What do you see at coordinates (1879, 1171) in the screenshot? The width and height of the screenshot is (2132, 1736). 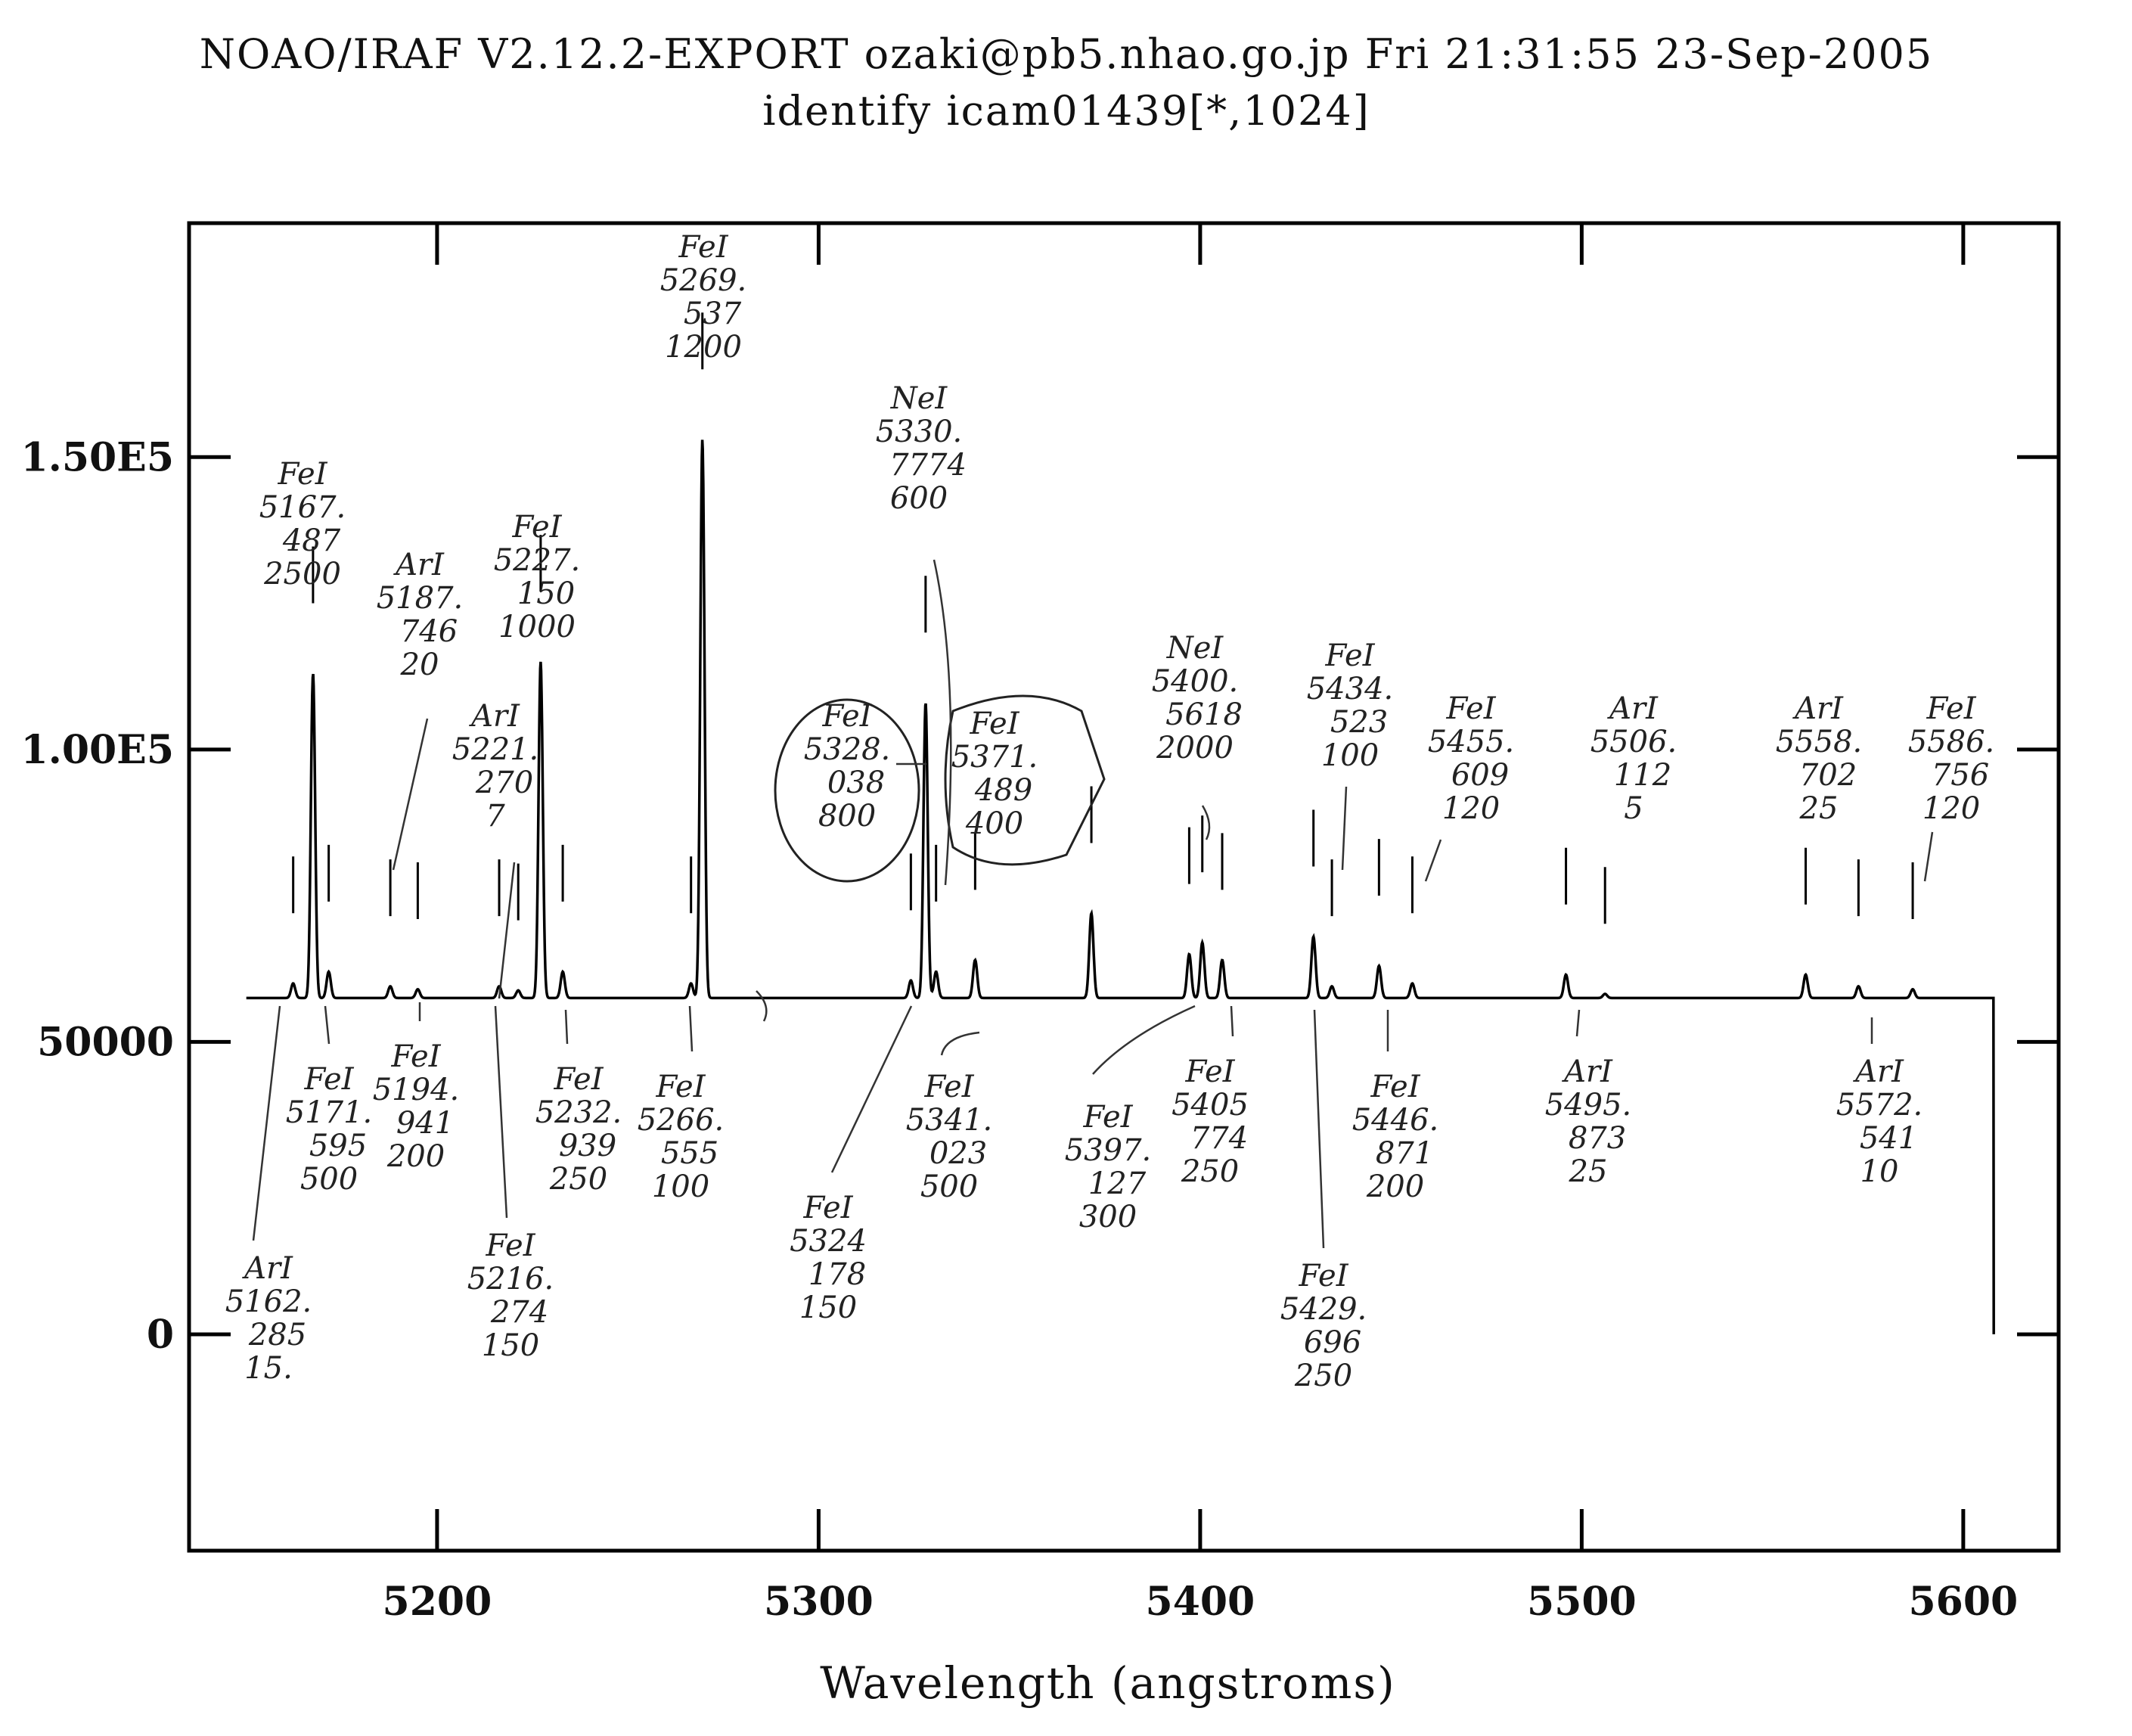 I see `annotation-intensity: 10` at bounding box center [1879, 1171].